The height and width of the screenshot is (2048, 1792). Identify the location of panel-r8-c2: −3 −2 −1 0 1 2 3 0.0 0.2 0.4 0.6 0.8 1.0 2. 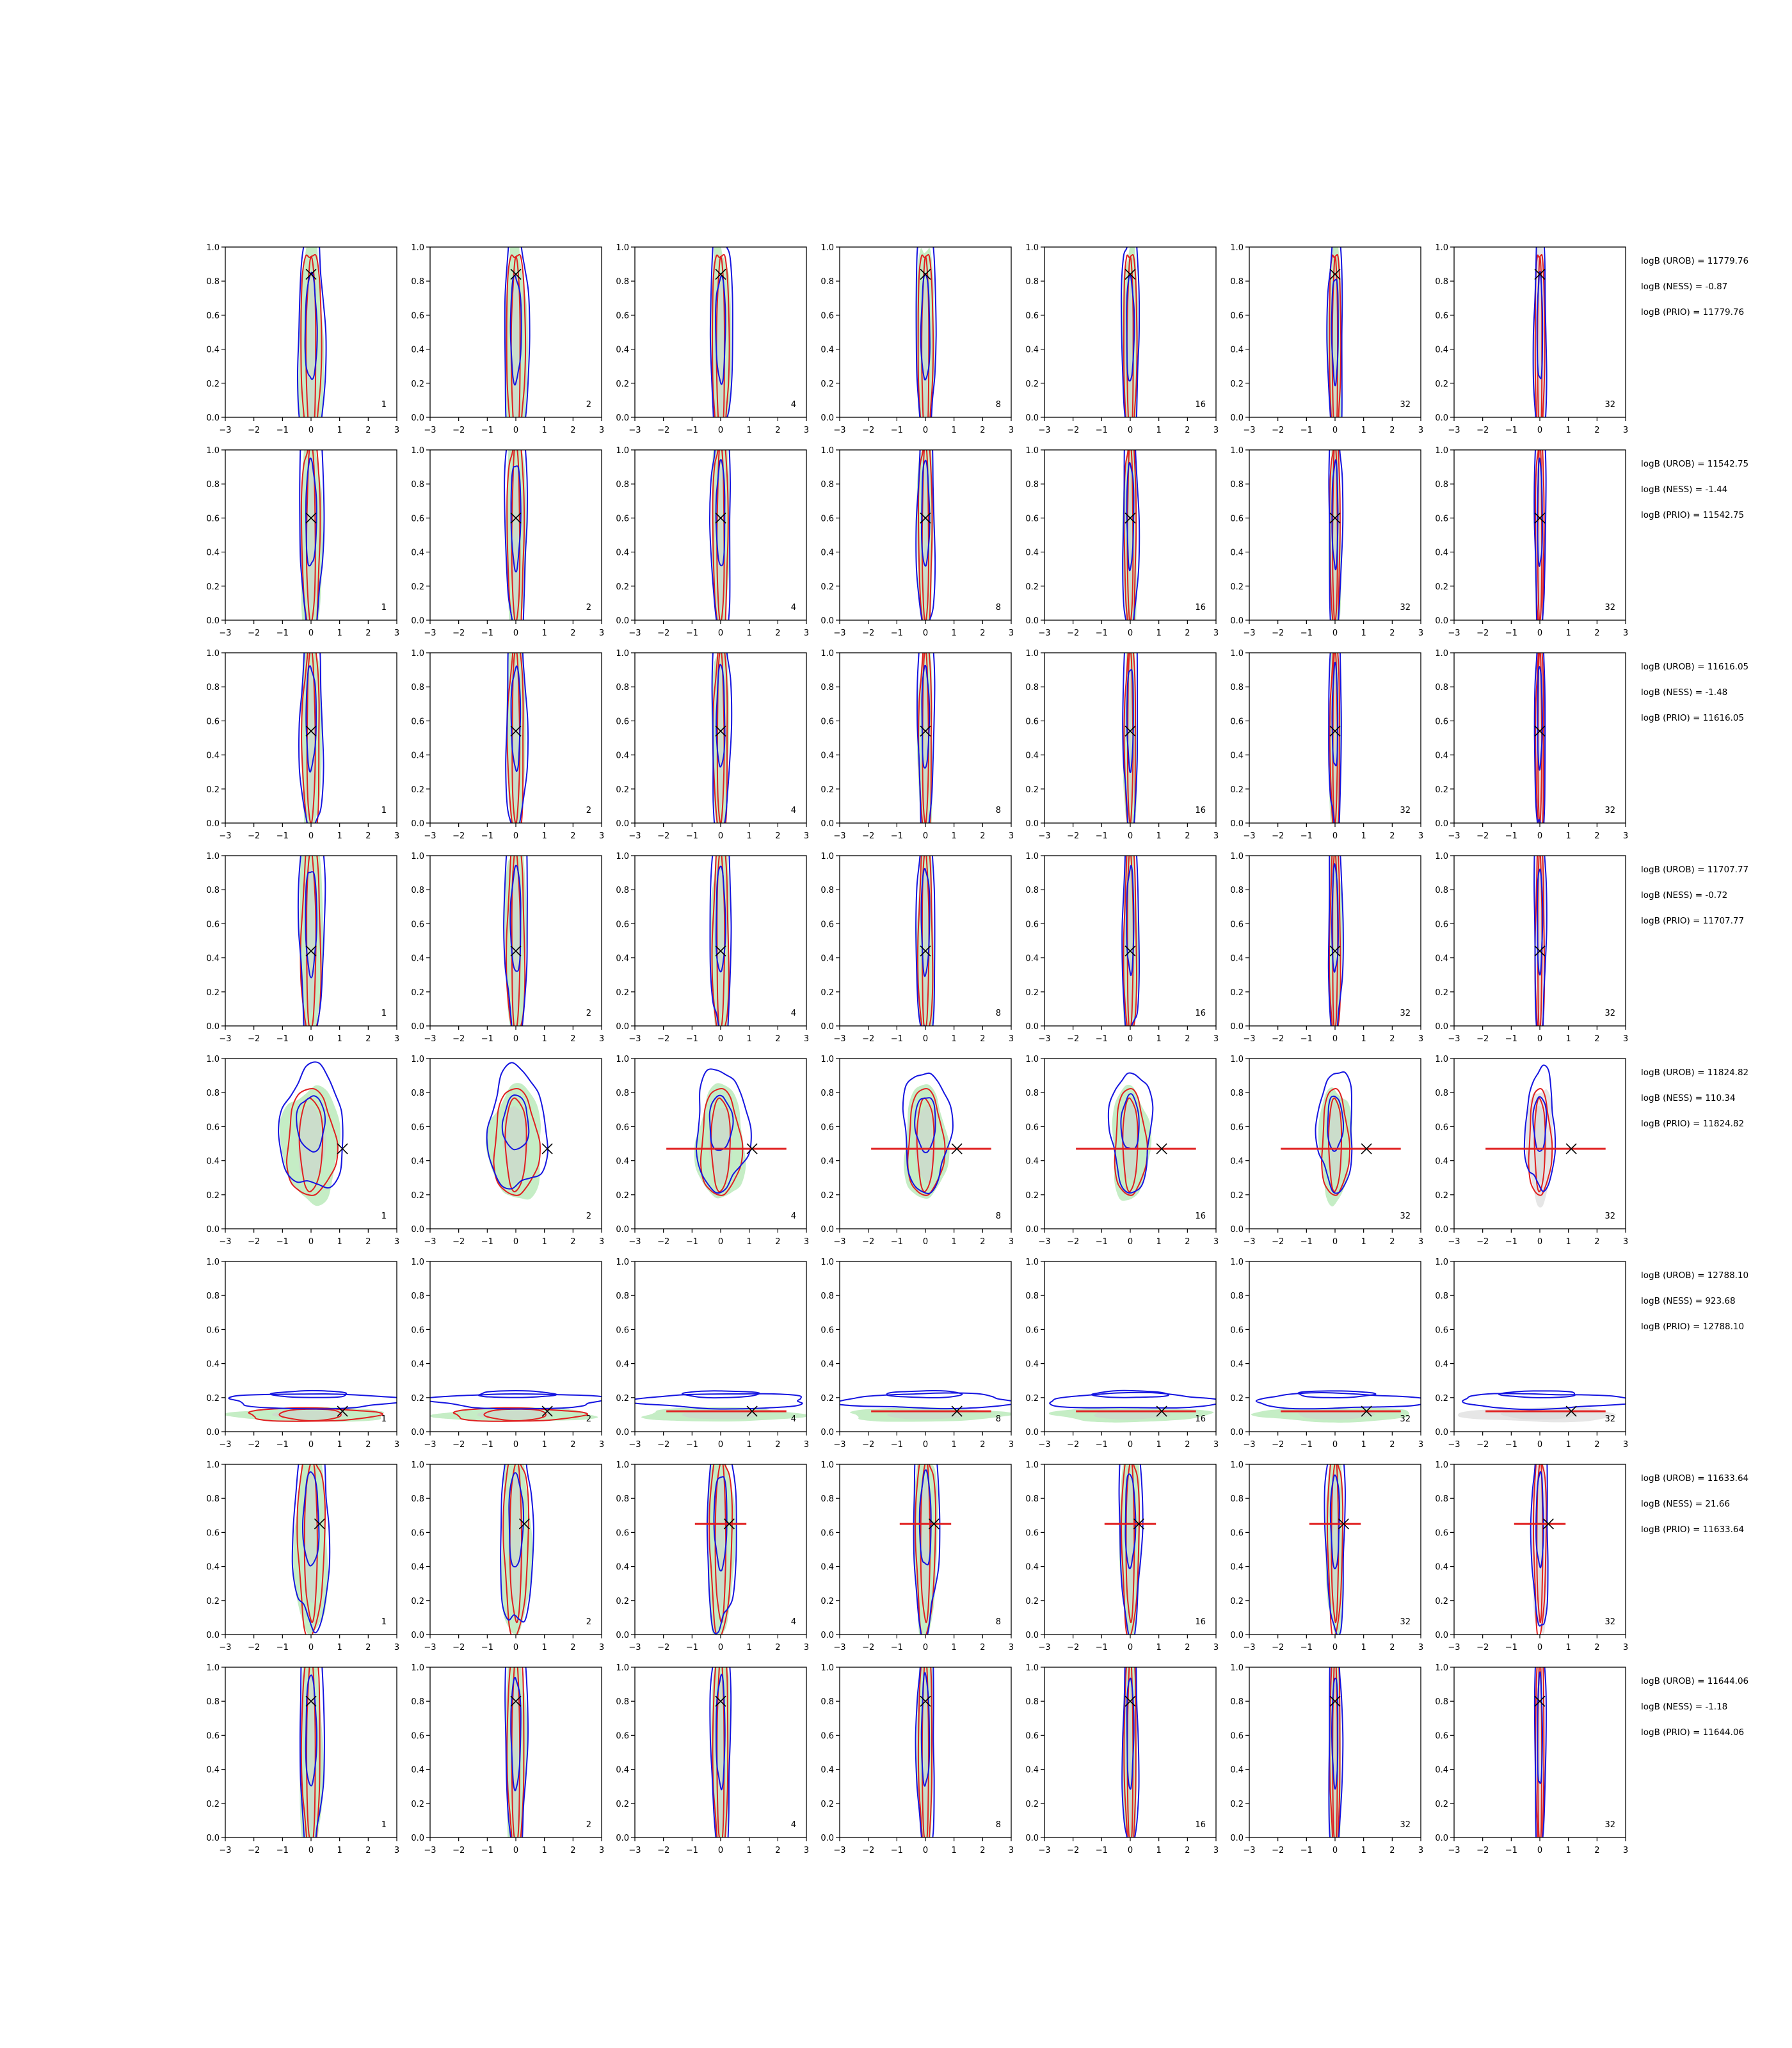
(507, 1759).